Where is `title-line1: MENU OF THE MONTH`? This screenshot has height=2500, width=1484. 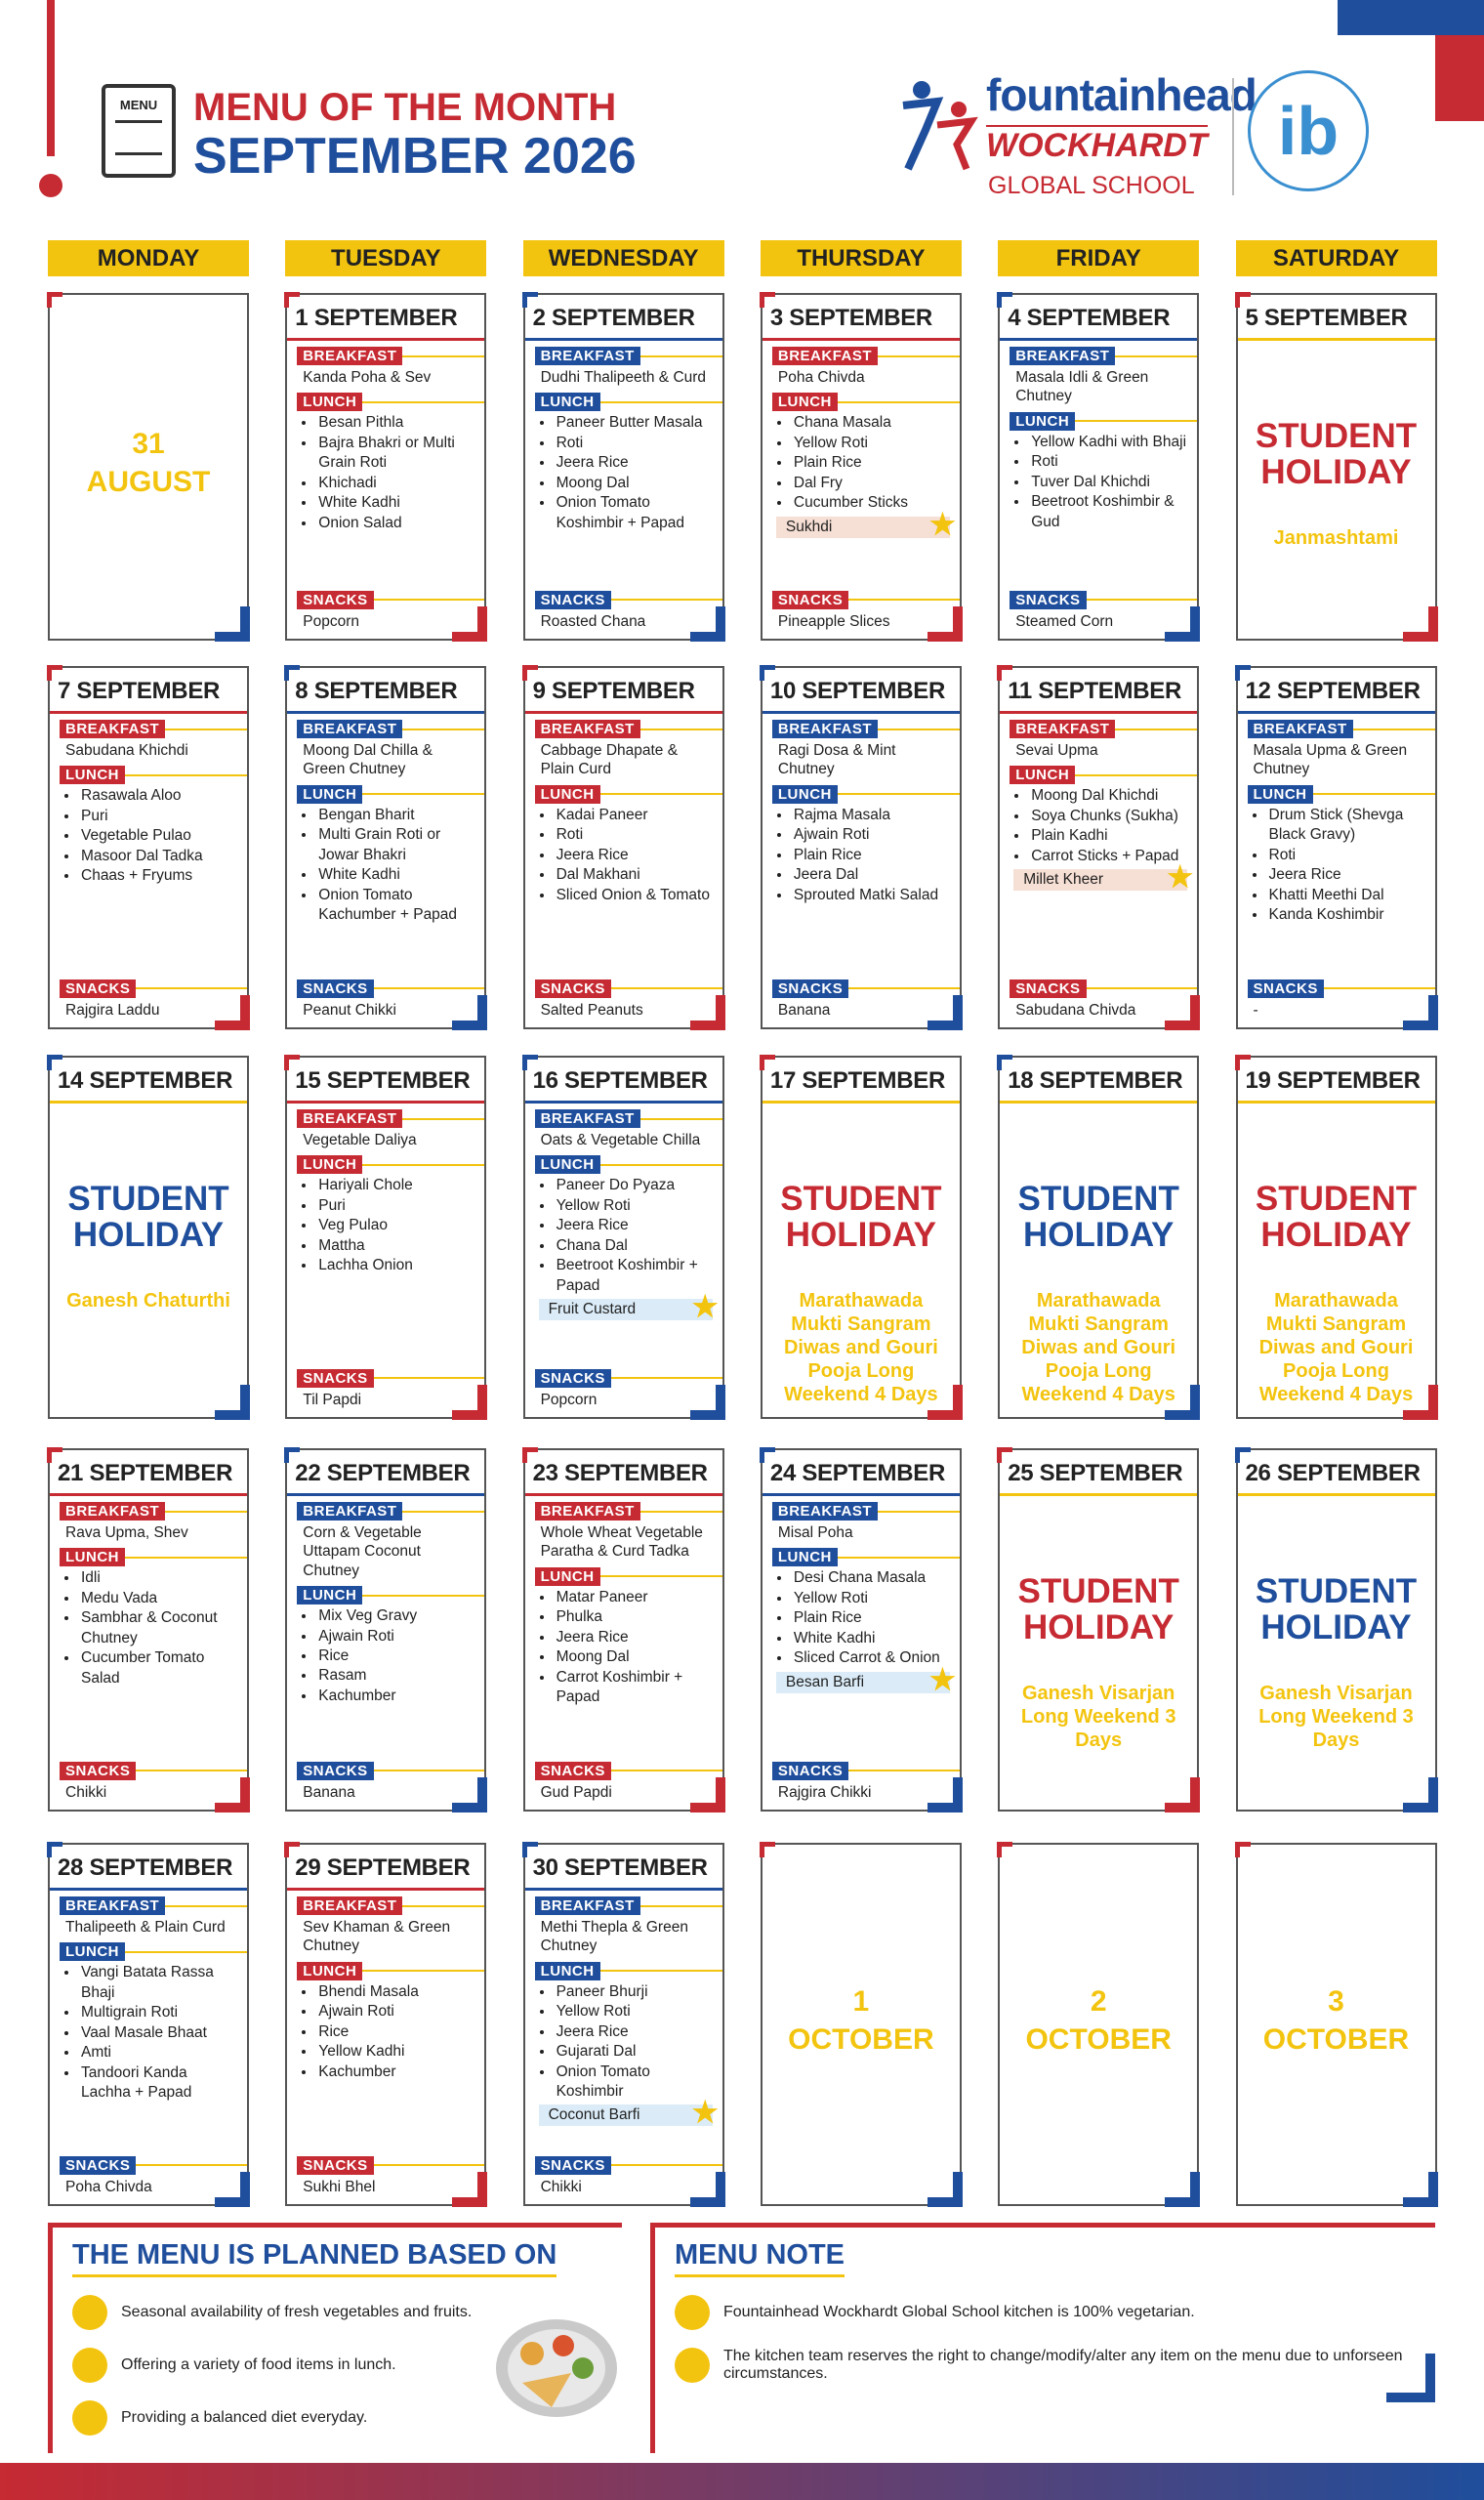
title-line1: MENU OF THE MONTH is located at coordinates (405, 107).